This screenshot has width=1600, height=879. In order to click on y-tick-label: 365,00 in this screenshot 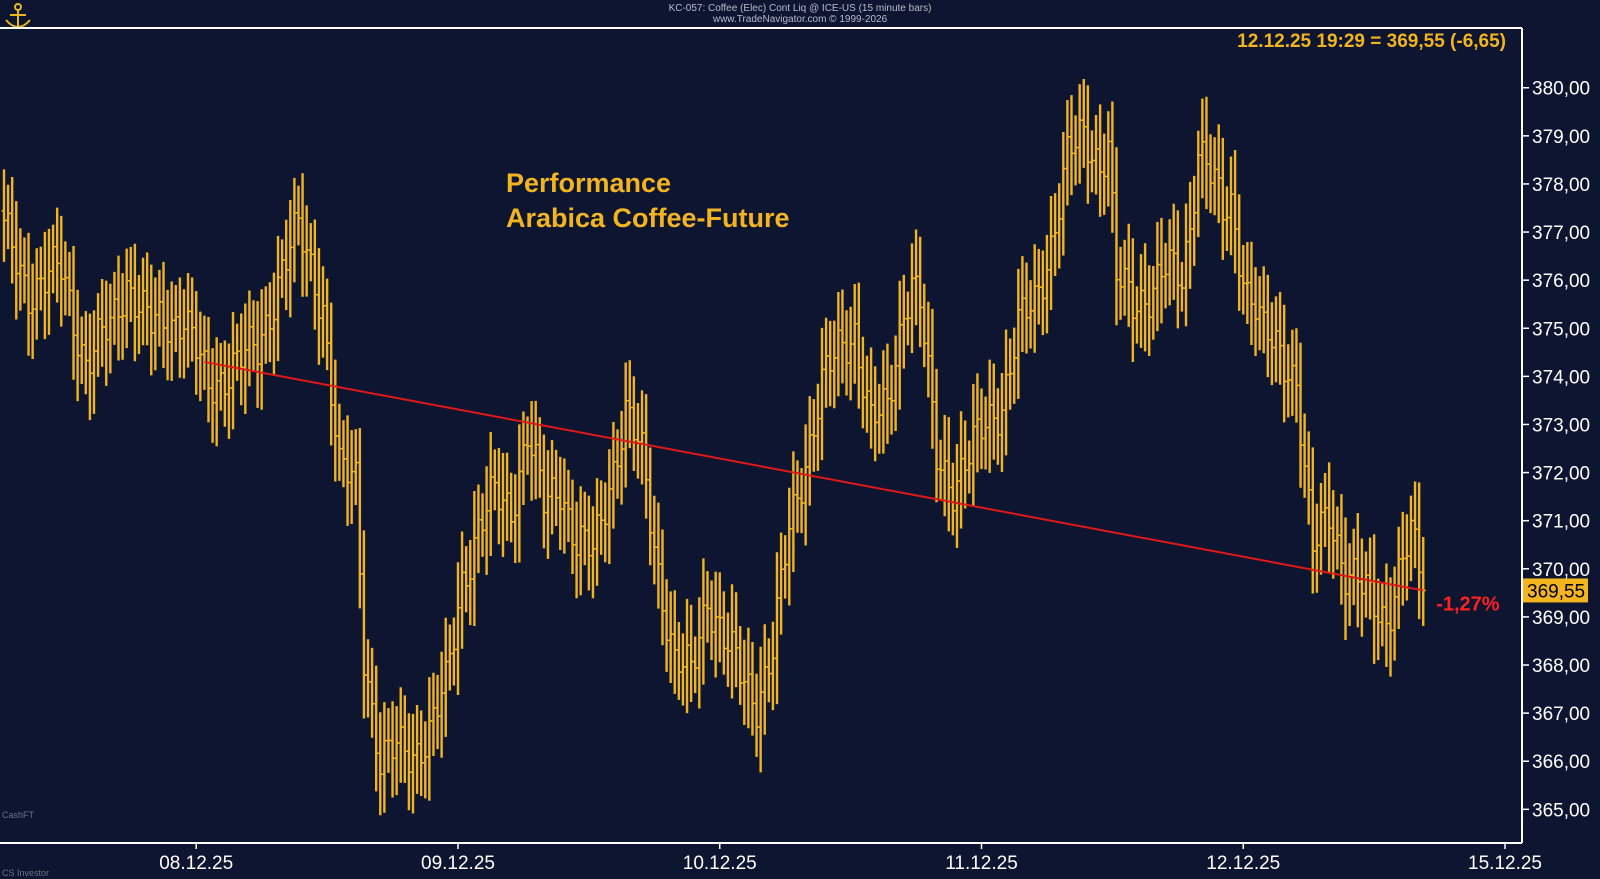, I will do `click(1561, 810)`.